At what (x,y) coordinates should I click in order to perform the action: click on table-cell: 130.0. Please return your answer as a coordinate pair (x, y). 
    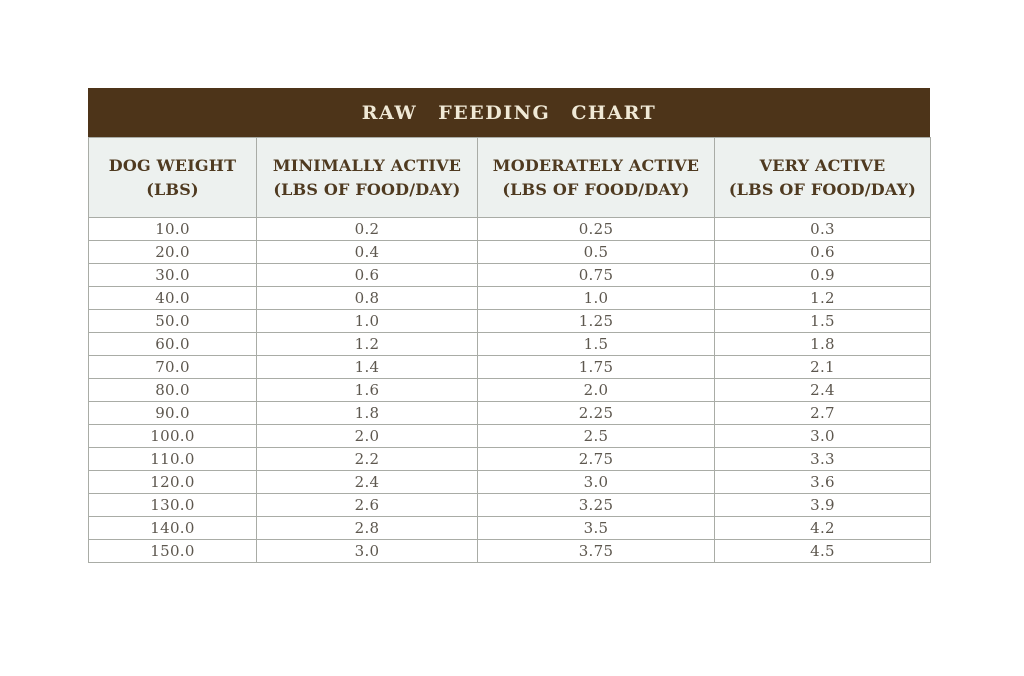
    Looking at the image, I should click on (172, 505).